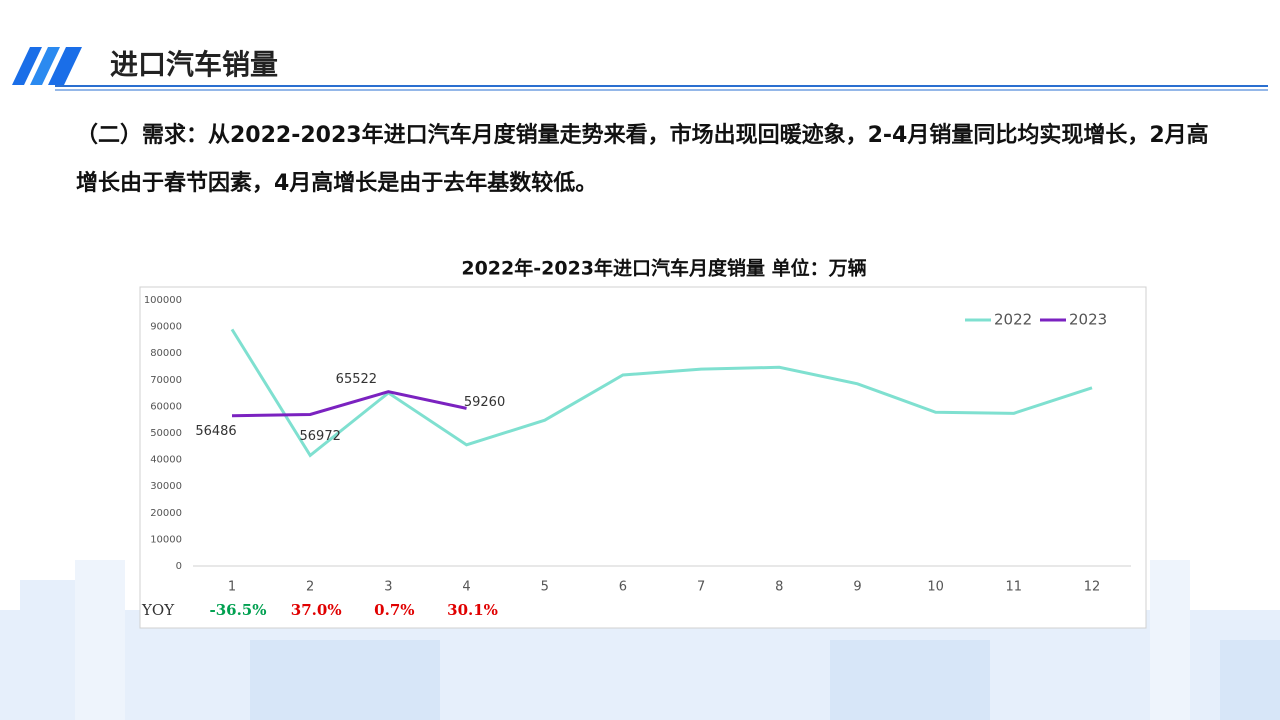  What do you see at coordinates (166, 513) in the screenshot?
I see `y-tick-label: 20000` at bounding box center [166, 513].